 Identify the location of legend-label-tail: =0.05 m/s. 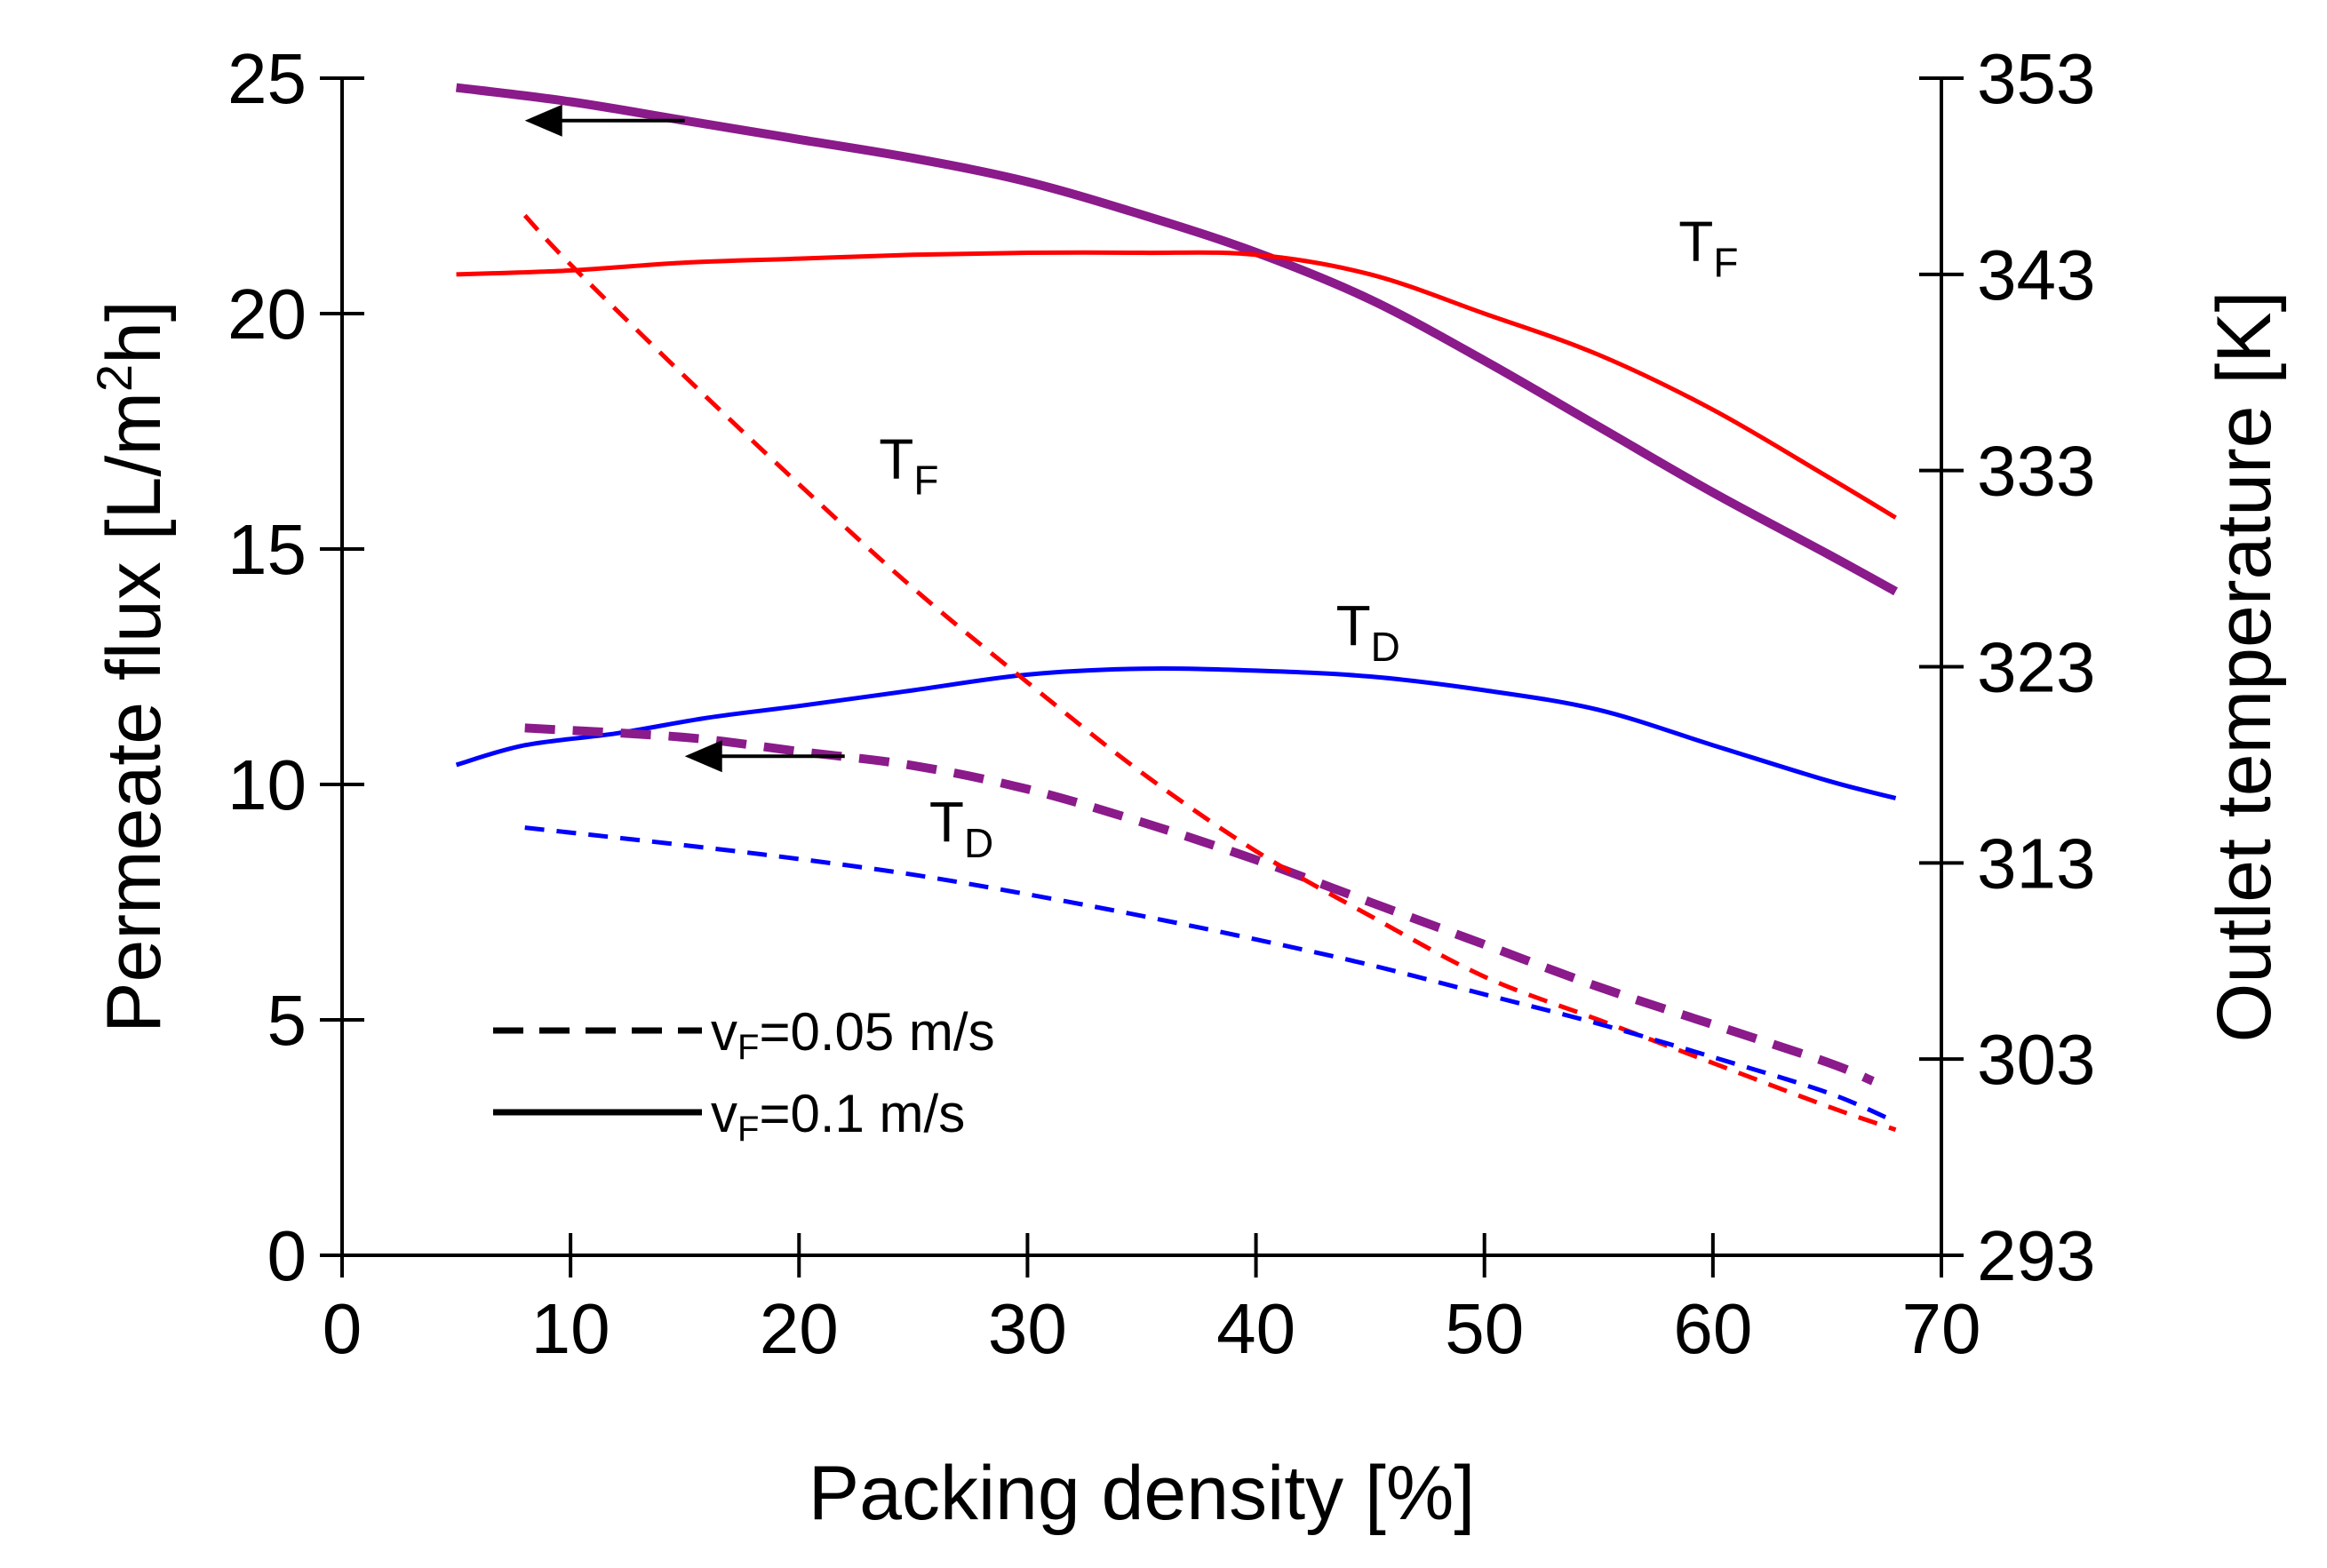
(876, 1032).